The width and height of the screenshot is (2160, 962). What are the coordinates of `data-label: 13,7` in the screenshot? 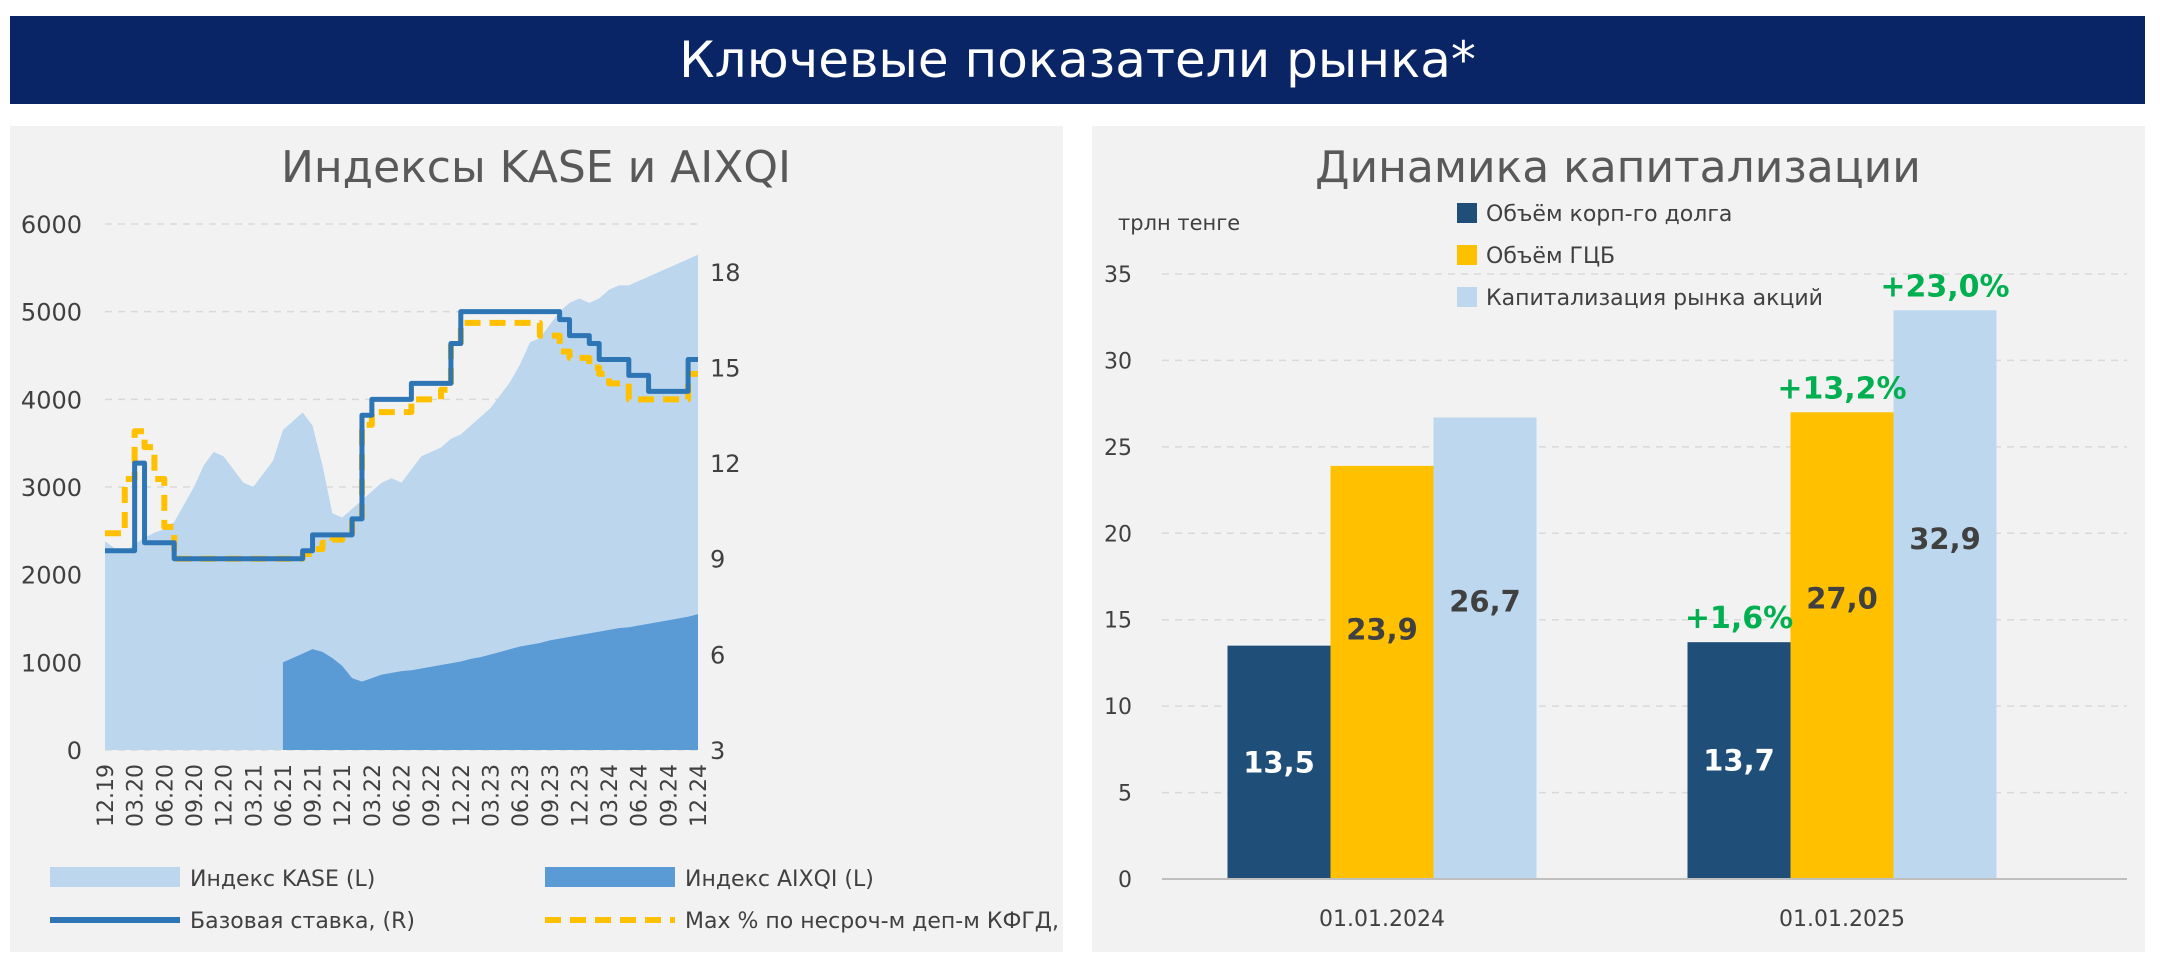 It's located at (1739, 761).